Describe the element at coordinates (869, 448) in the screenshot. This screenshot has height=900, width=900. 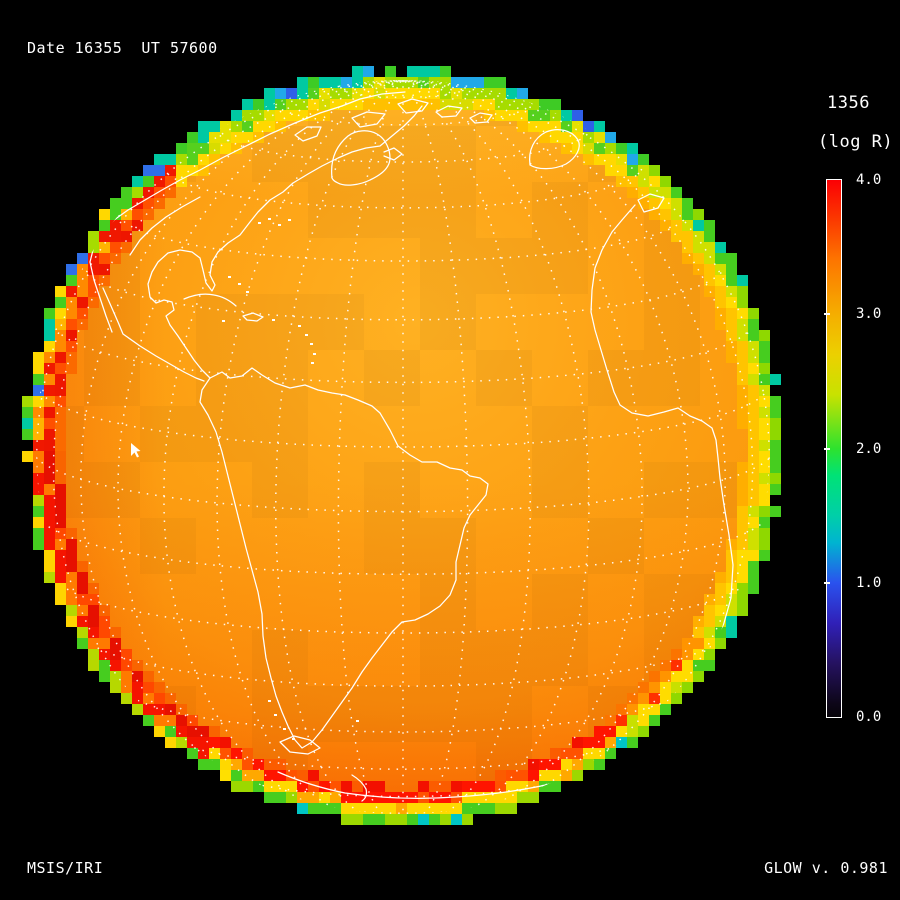
I see `colorbar-tick-label: 2.0` at that location.